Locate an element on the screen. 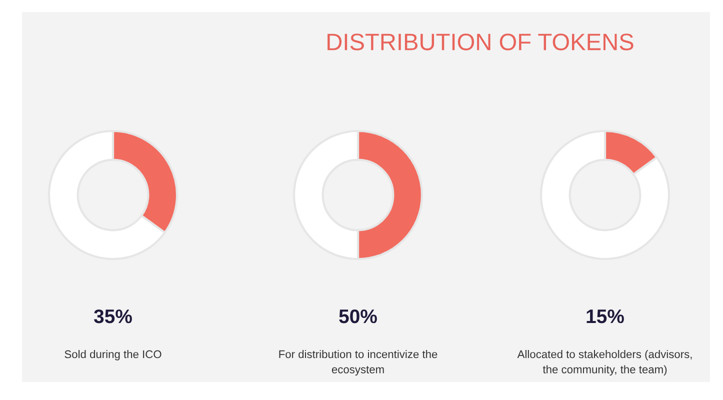 Image resolution: width=723 pixels, height=400 pixels. text: DISTRIBUTION OF TOKENS is located at coordinates (481, 42).